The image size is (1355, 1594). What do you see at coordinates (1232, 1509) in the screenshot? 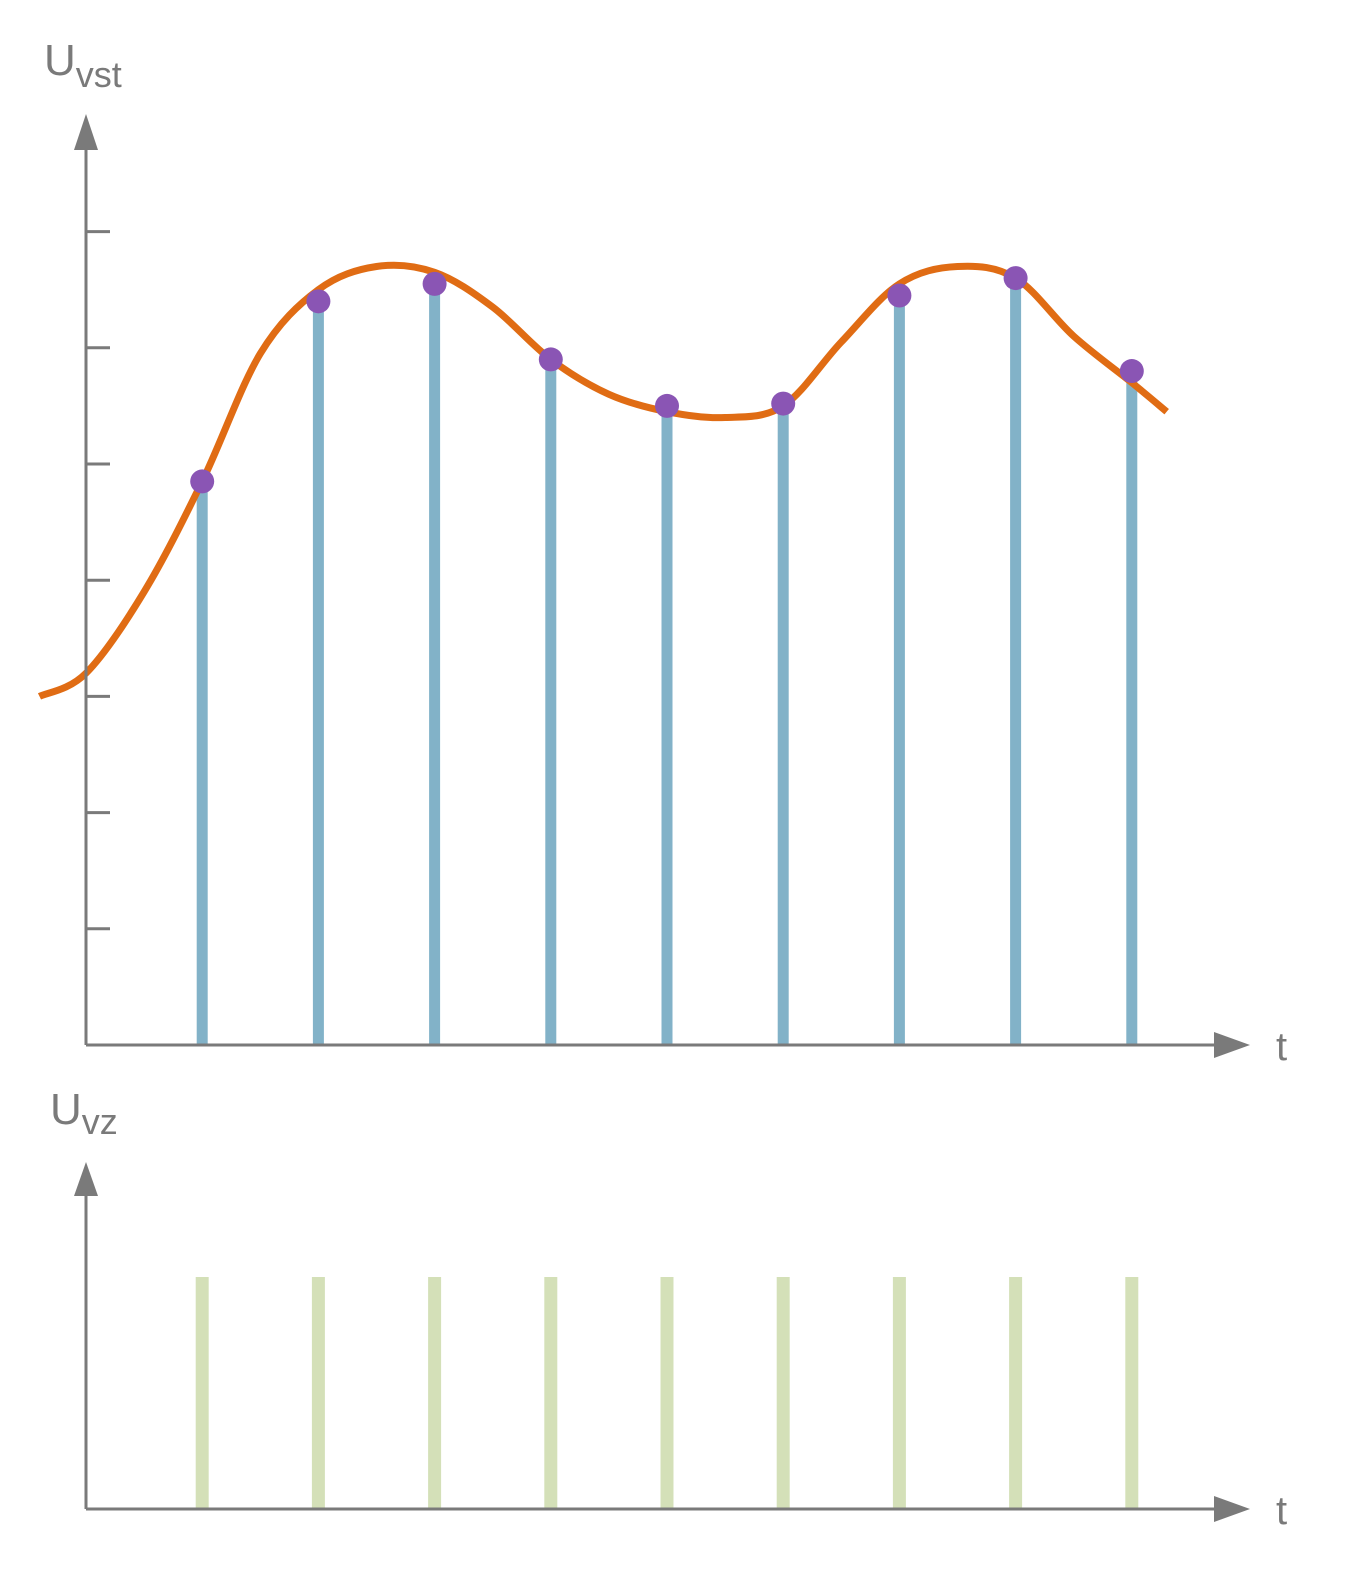
I see `bottom-x-axis-arrow` at bounding box center [1232, 1509].